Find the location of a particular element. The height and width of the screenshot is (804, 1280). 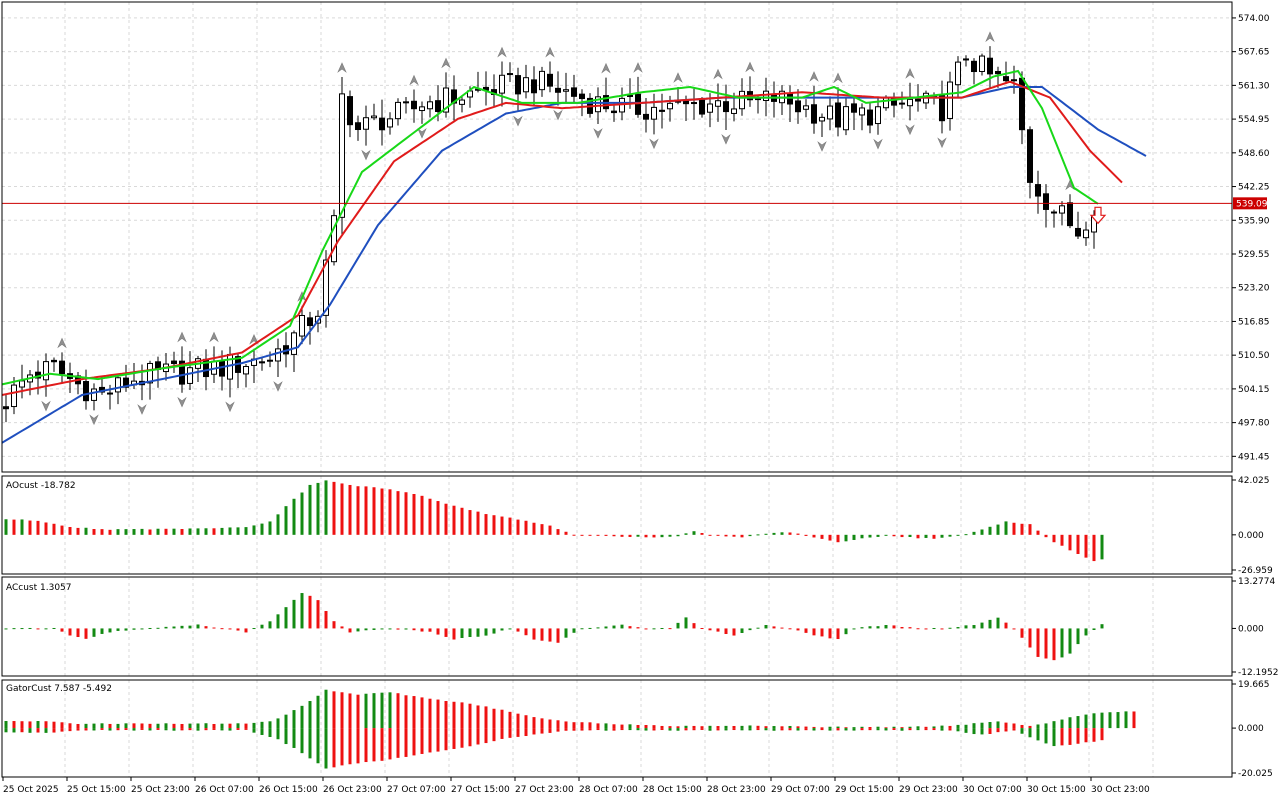

ao-panel is located at coordinates (554, 521).